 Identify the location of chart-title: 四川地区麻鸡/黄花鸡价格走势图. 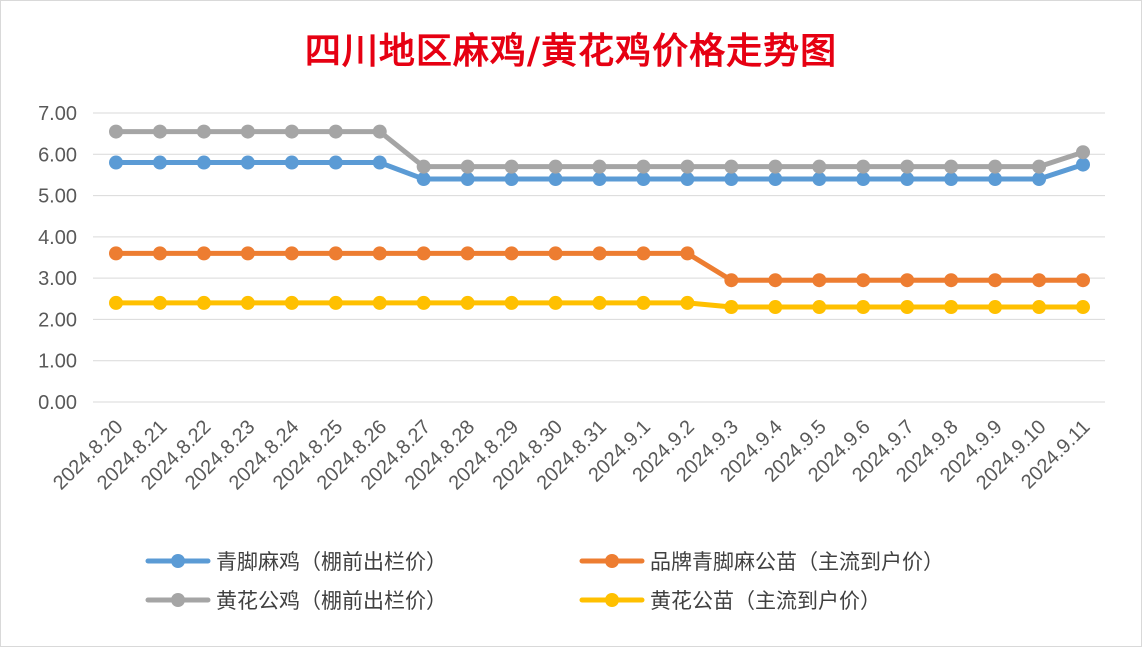
(571, 51).